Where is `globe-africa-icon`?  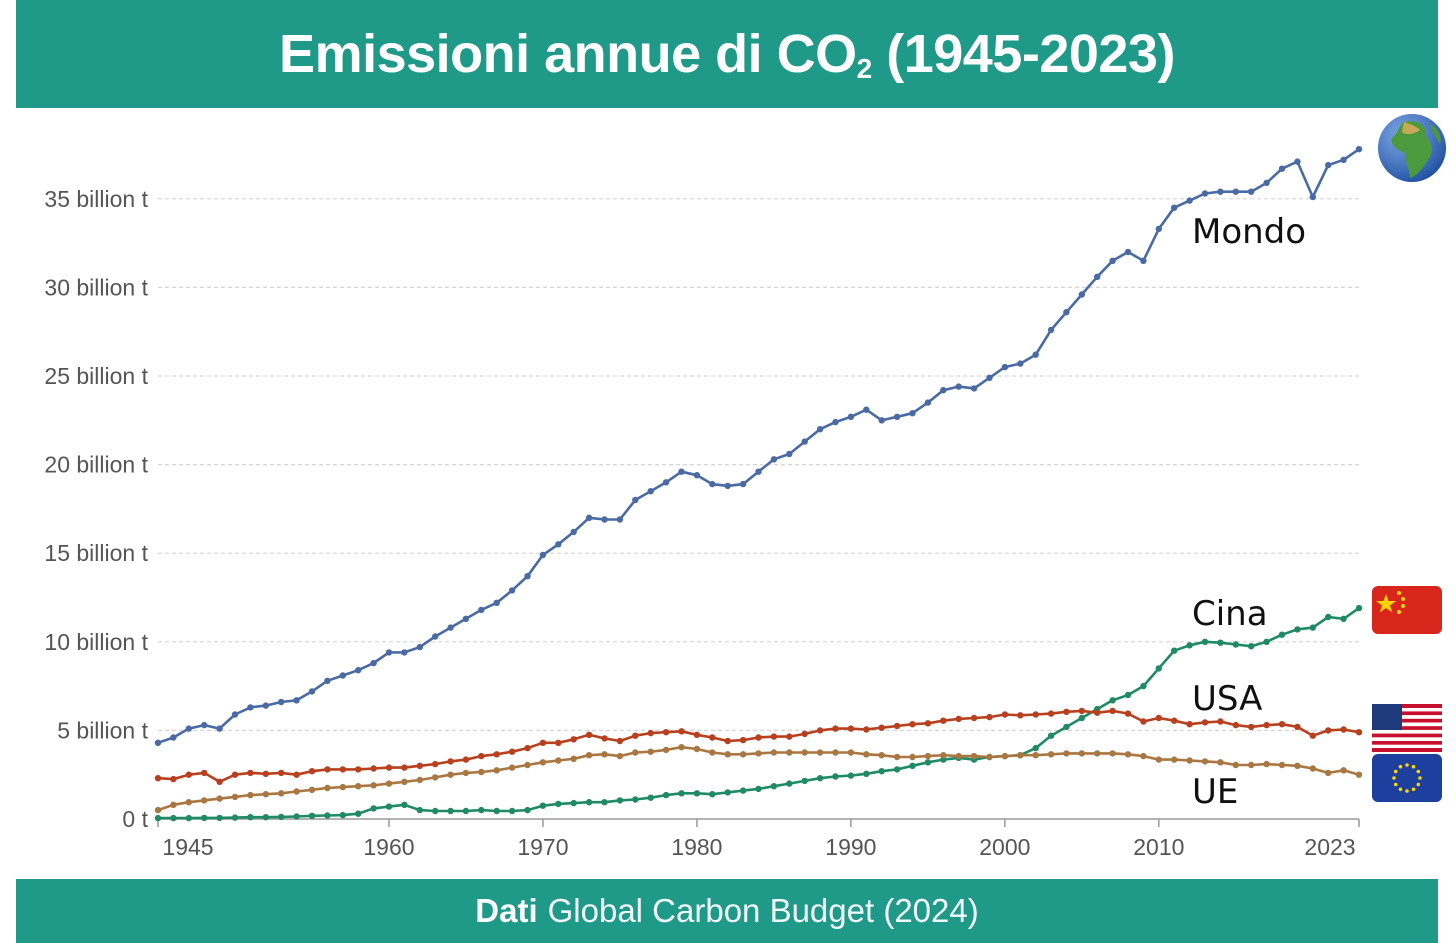
globe-africa-icon is located at coordinates (1412, 148).